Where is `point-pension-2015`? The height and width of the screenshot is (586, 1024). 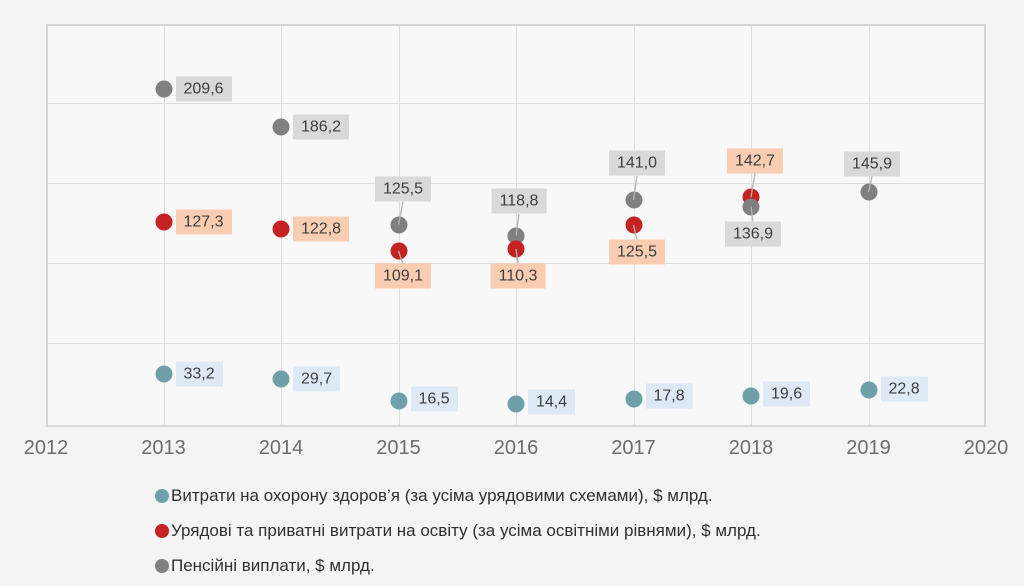 point-pension-2015 is located at coordinates (398, 225).